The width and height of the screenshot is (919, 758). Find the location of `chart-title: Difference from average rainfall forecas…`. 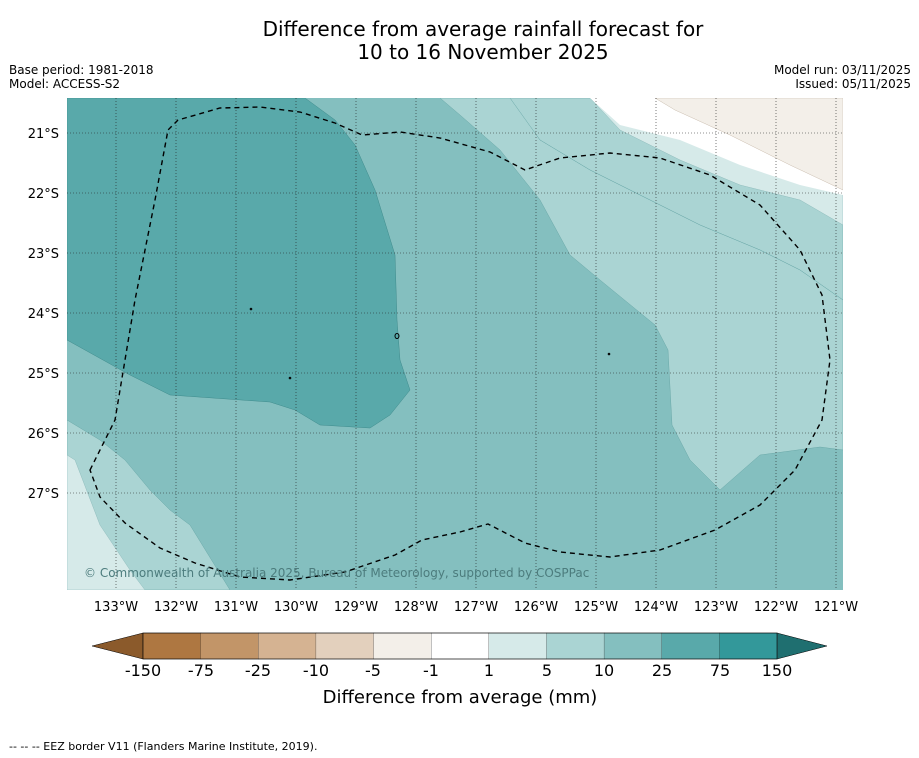

chart-title: Difference from average rainfall forecas… is located at coordinates (459, 41).